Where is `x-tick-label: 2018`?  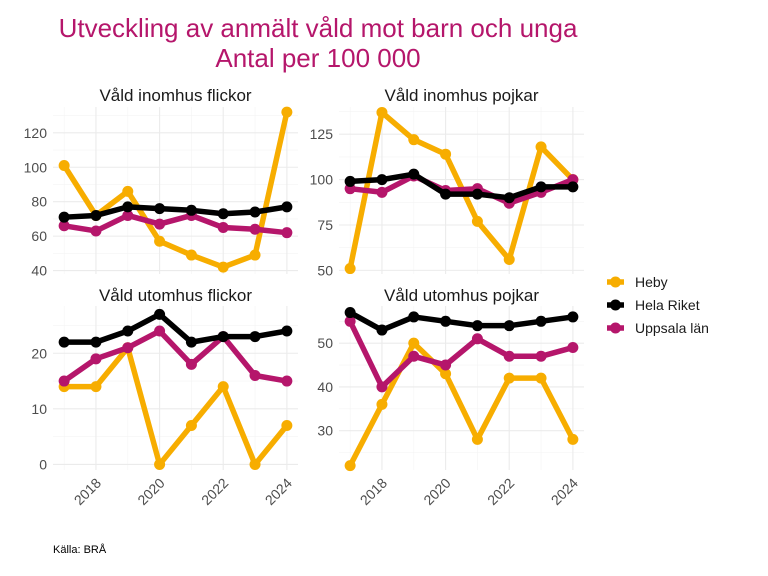
x-tick-label: 2018 is located at coordinates (87, 491).